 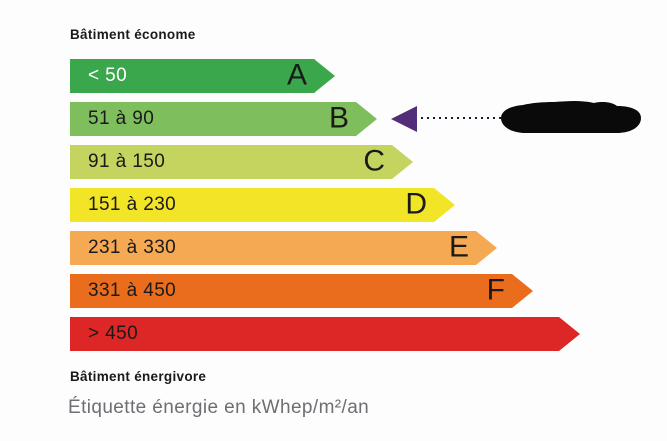 What do you see at coordinates (262, 205) in the screenshot?
I see `energy-bar-d: 151 à 230 D` at bounding box center [262, 205].